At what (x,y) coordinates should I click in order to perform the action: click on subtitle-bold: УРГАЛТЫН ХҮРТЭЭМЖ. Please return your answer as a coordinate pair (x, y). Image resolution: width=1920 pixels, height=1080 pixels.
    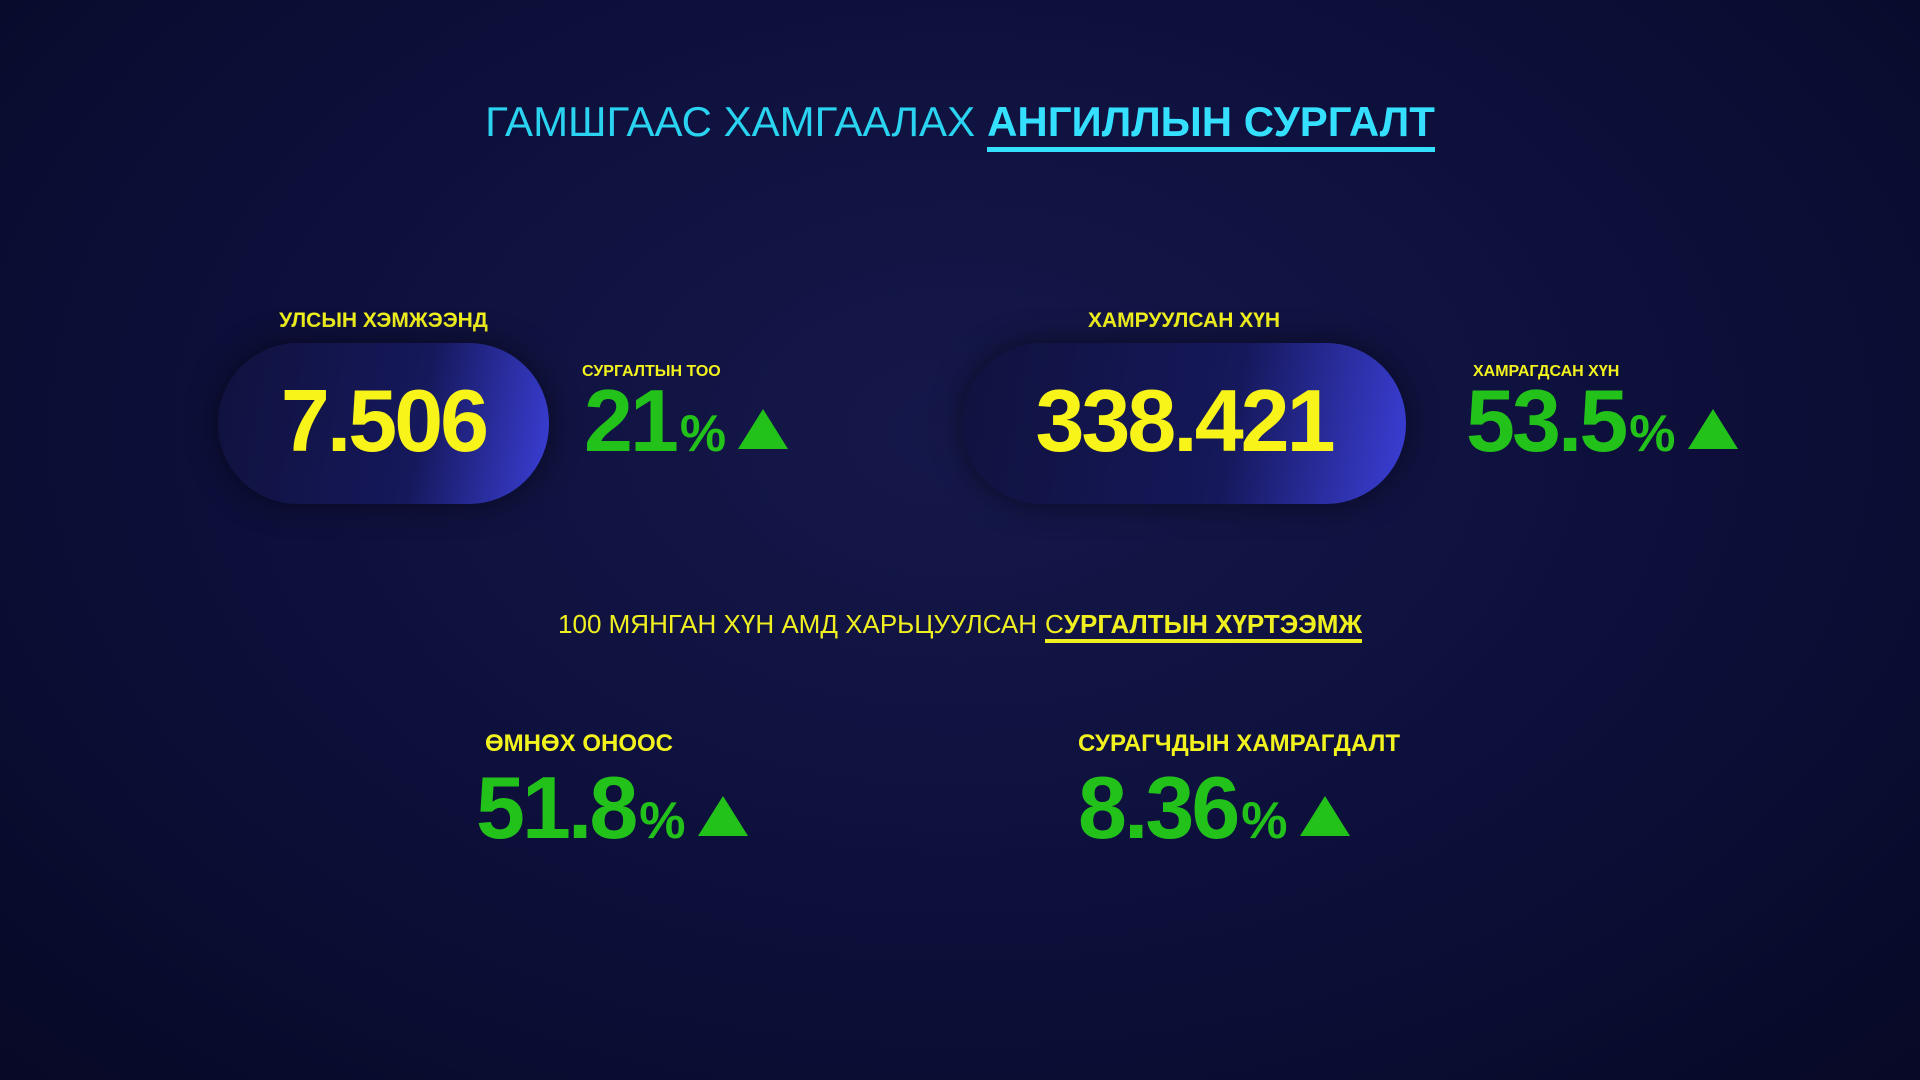
    Looking at the image, I should click on (1212, 624).